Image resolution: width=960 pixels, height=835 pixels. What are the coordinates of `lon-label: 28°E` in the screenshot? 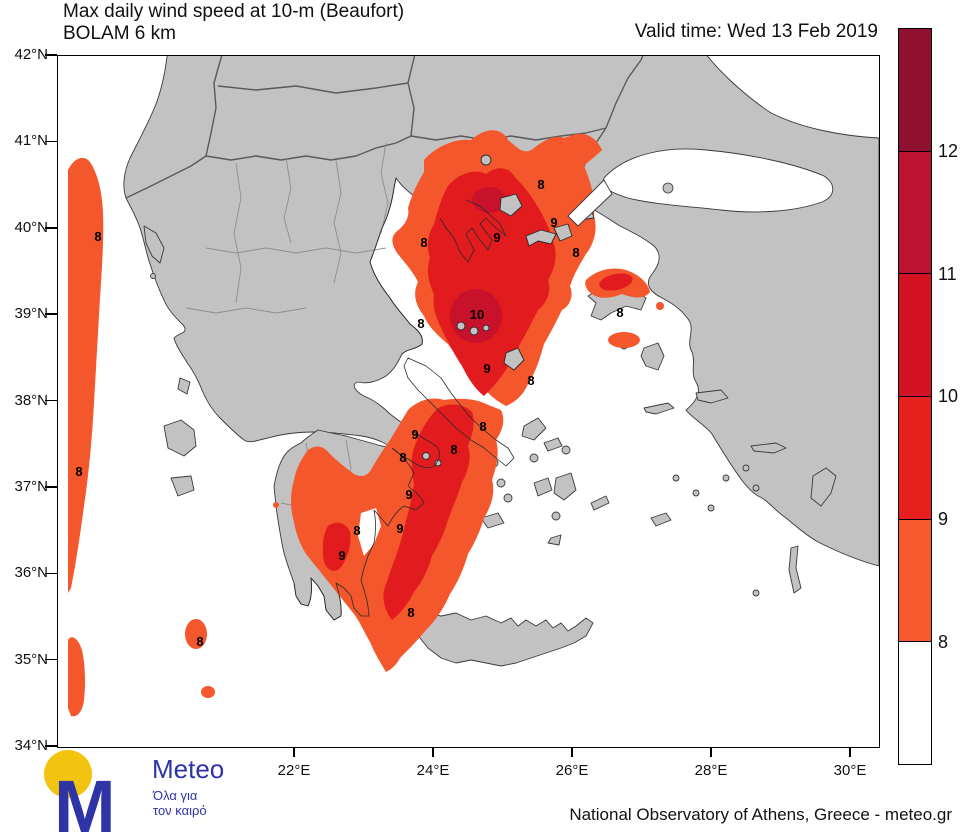 It's located at (711, 770).